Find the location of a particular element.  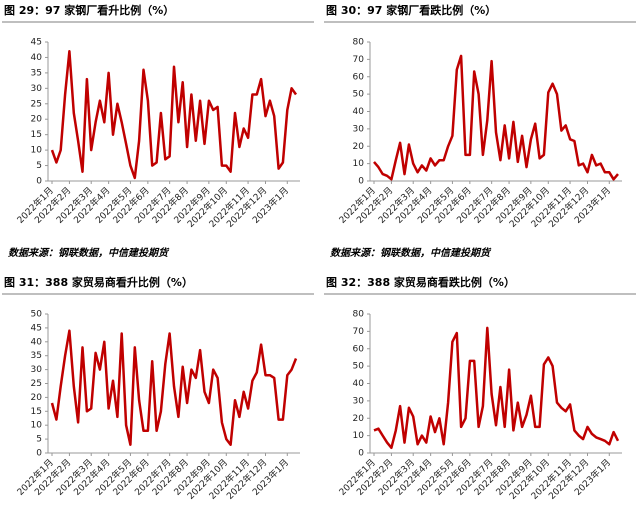

chart-title: 图 31：388 家贸易商看升比例（%） is located at coordinates (98, 282).